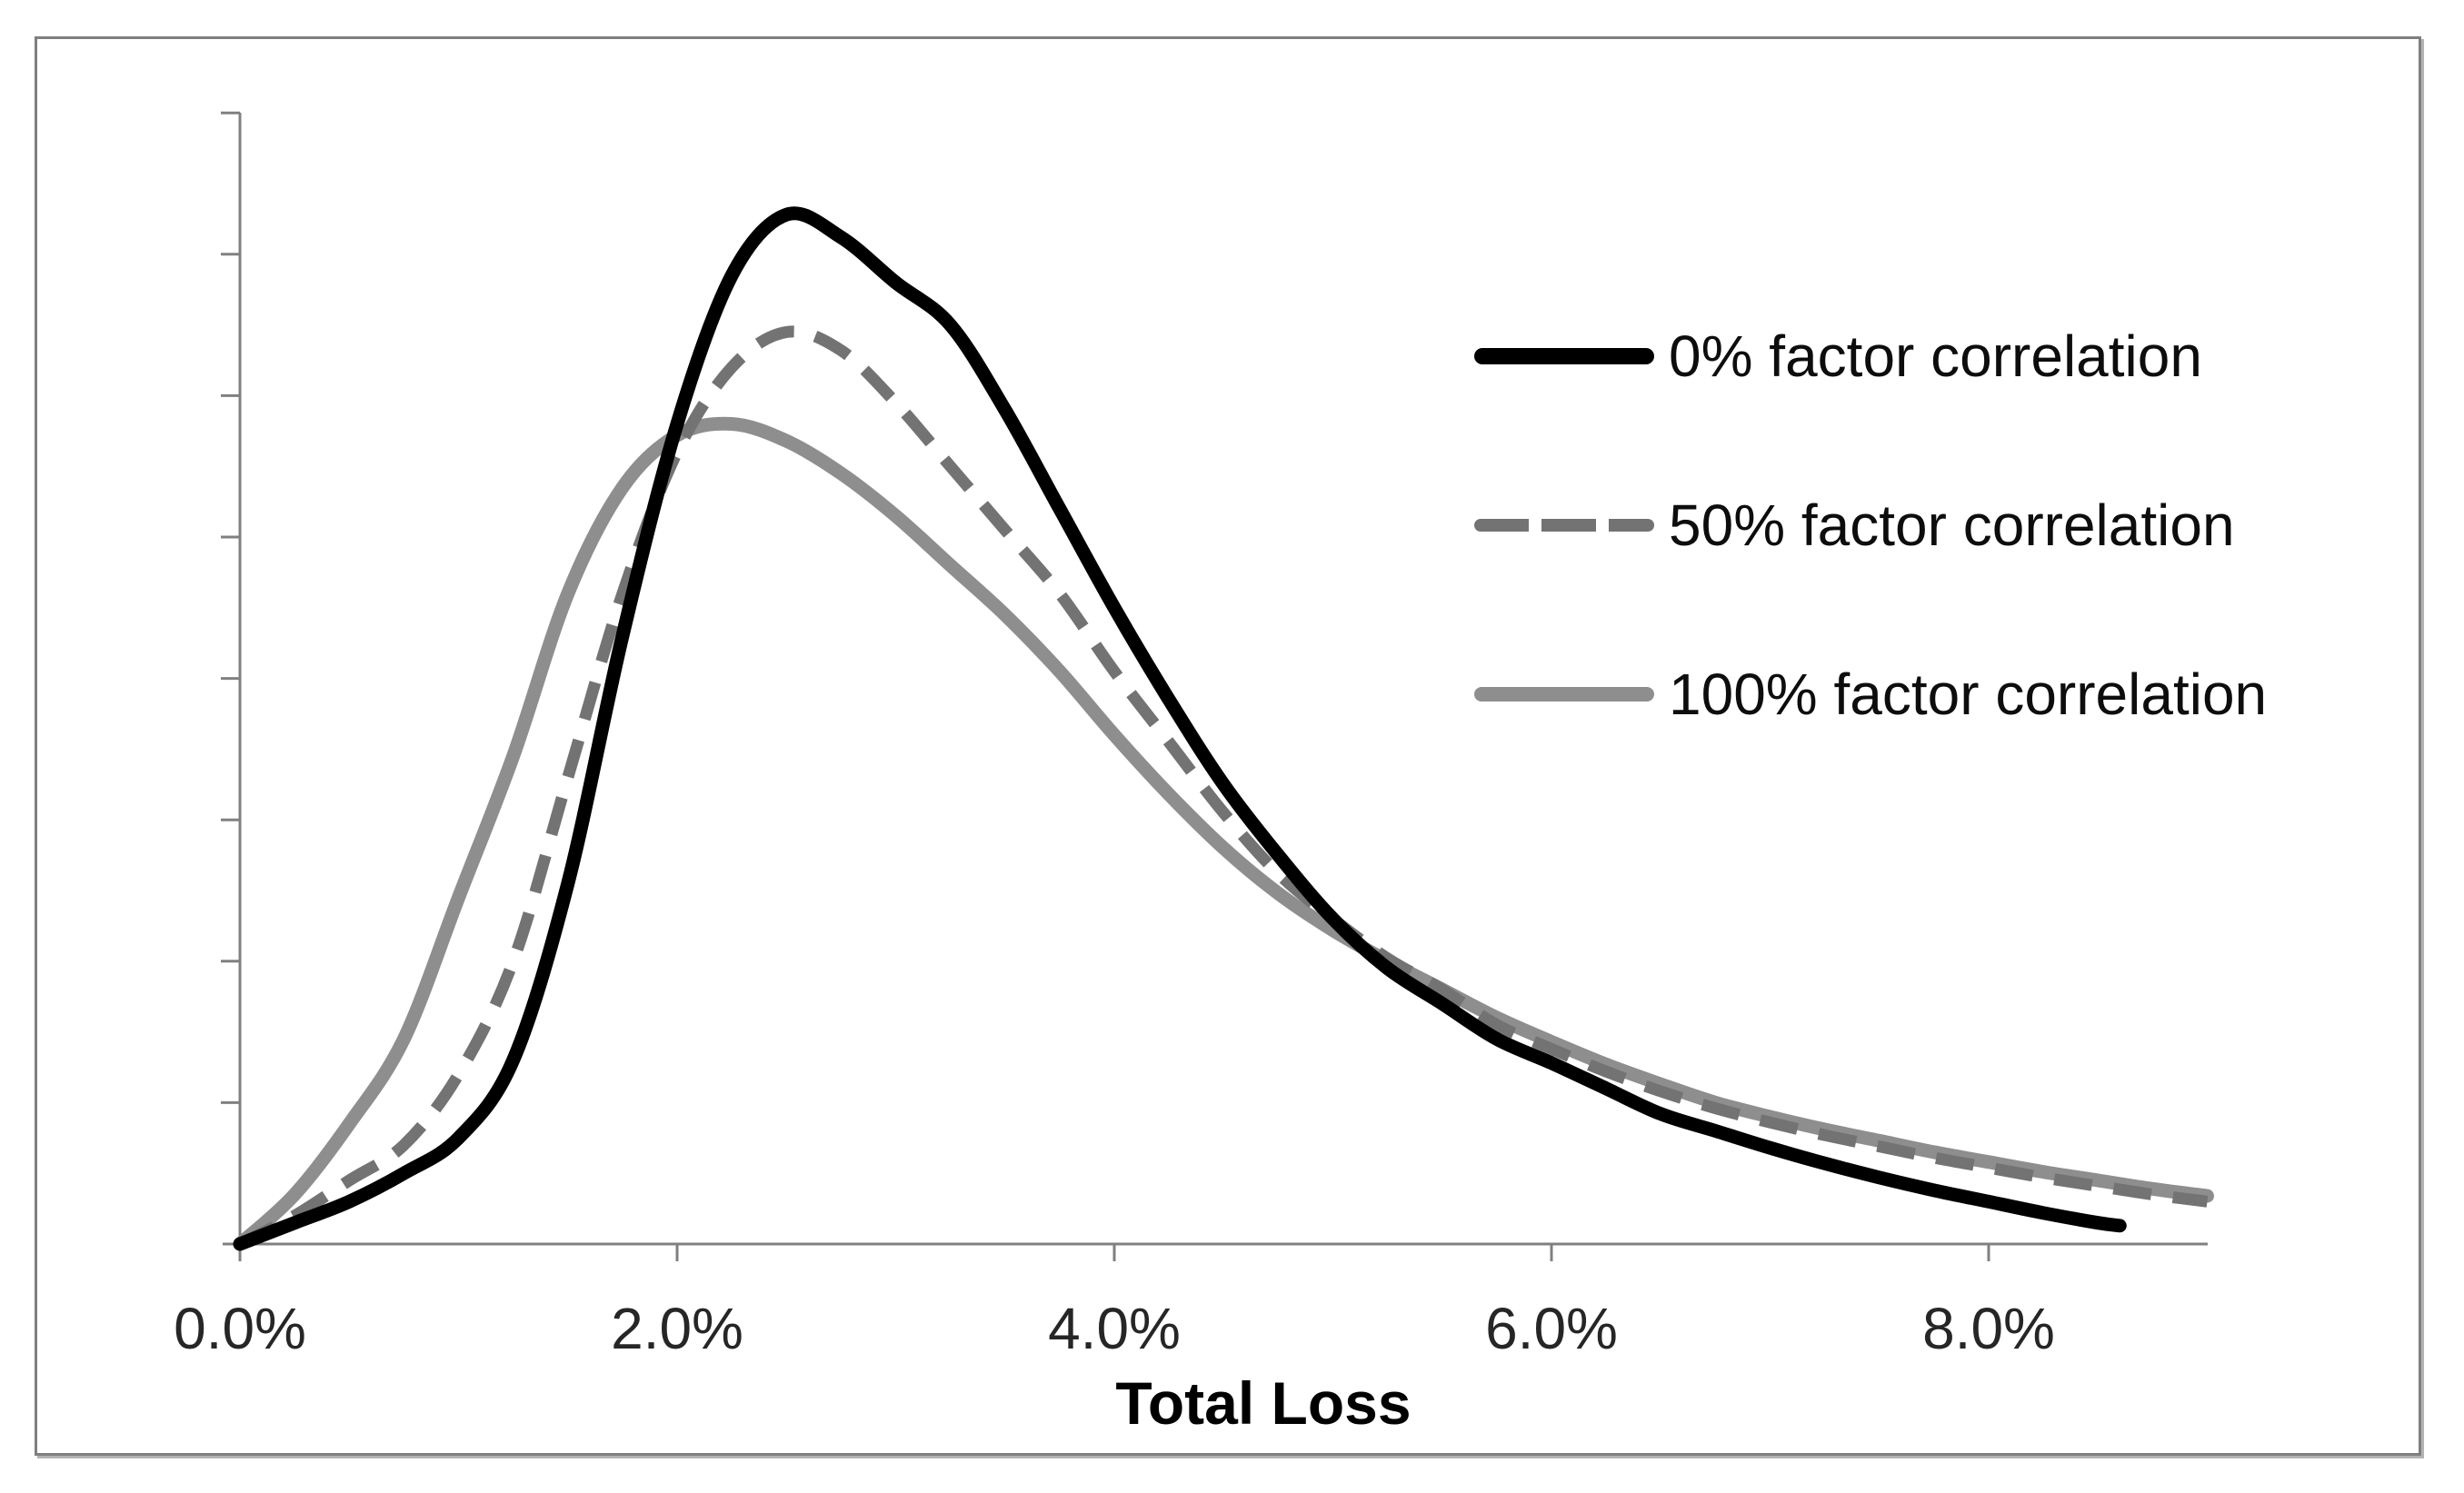 The width and height of the screenshot is (2464, 1493). What do you see at coordinates (1551, 1328) in the screenshot?
I see `x-tick-label-3: 6.0%` at bounding box center [1551, 1328].